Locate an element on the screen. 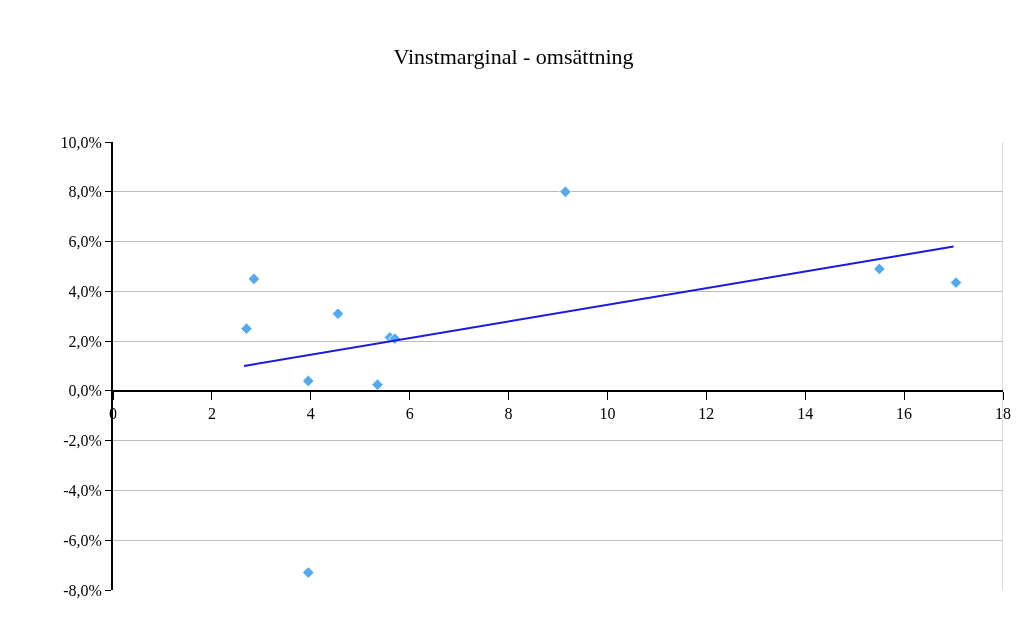 This screenshot has width=1027, height=630. y-tick-label: -4,0% is located at coordinates (82, 491).